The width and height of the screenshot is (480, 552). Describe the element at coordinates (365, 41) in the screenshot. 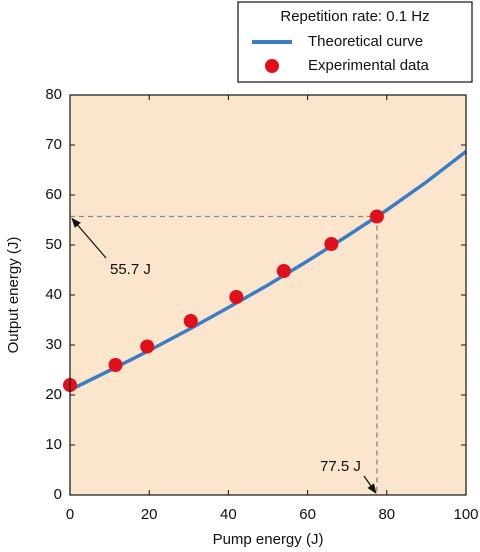

I see `legend-label: Theoretical curve` at that location.